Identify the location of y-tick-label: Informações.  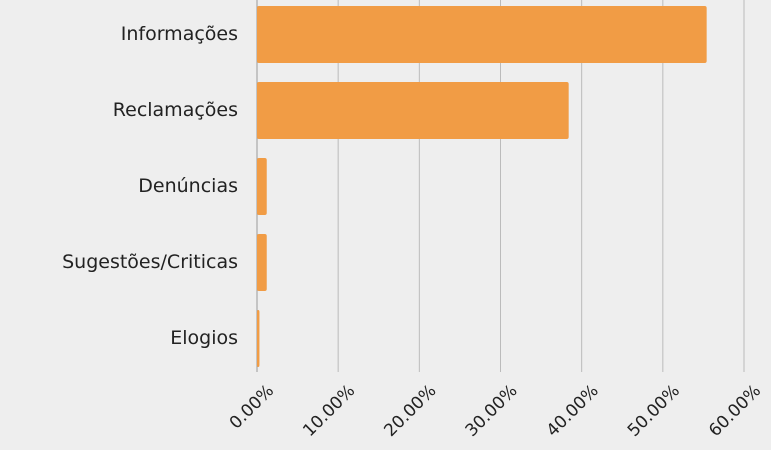
(179, 34).